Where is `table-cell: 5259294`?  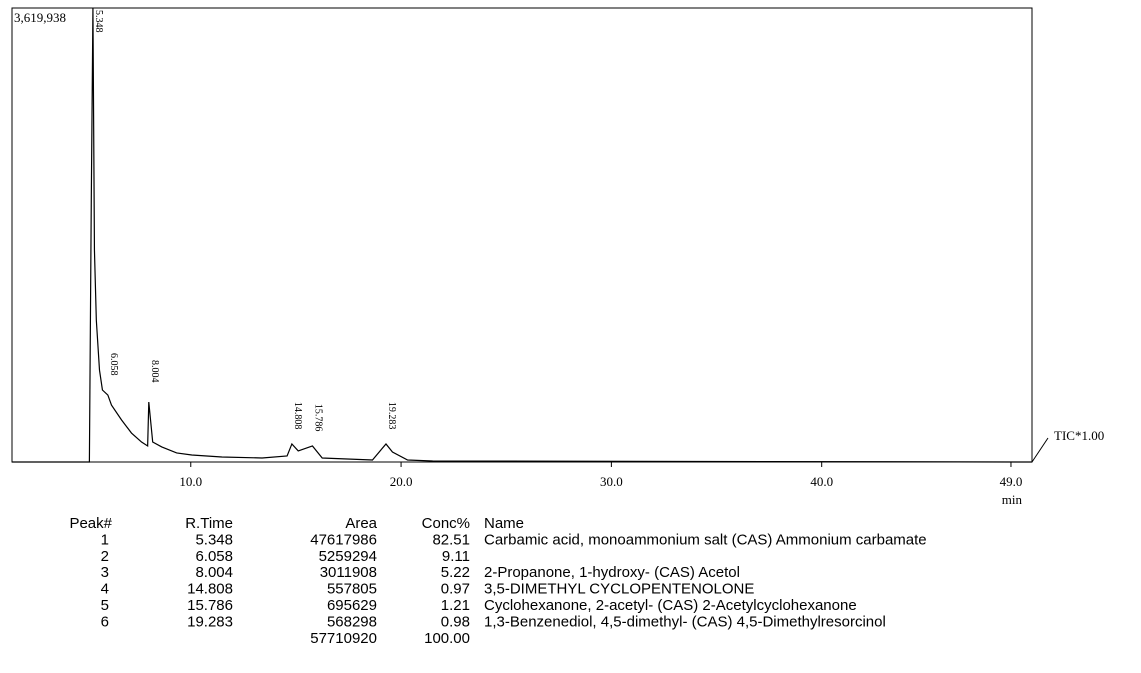
table-cell: 5259294 is located at coordinates (348, 556).